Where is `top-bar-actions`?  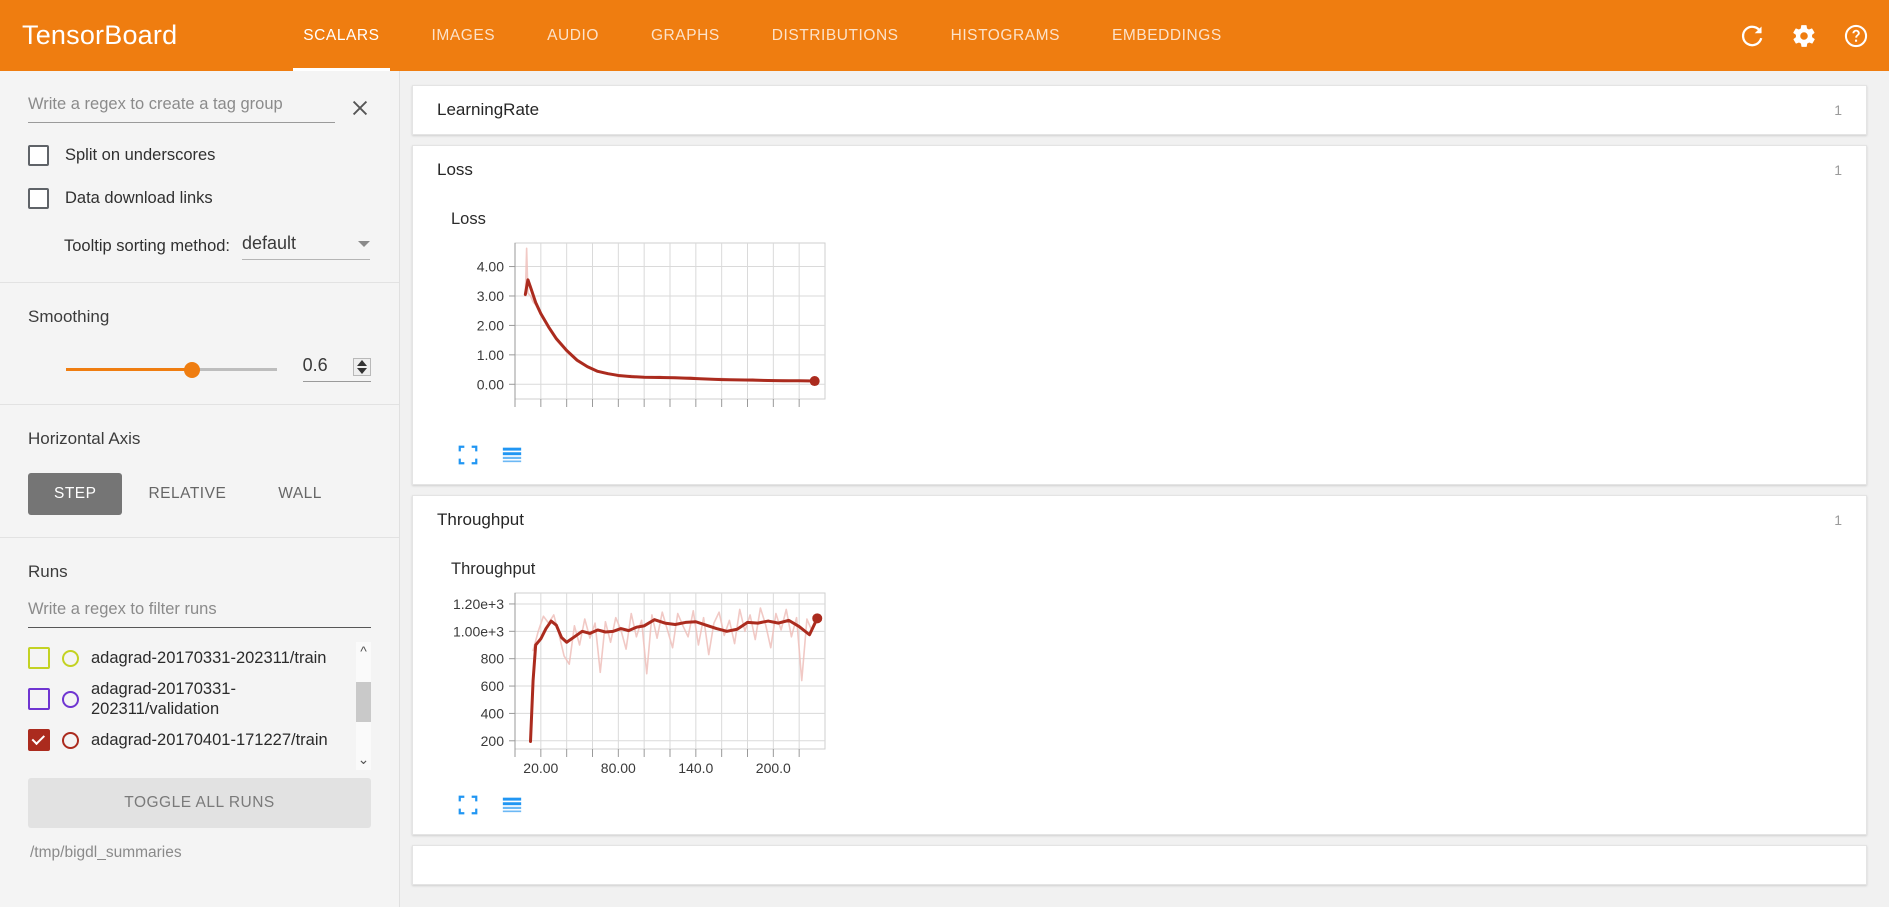 top-bar-actions is located at coordinates (1804, 35).